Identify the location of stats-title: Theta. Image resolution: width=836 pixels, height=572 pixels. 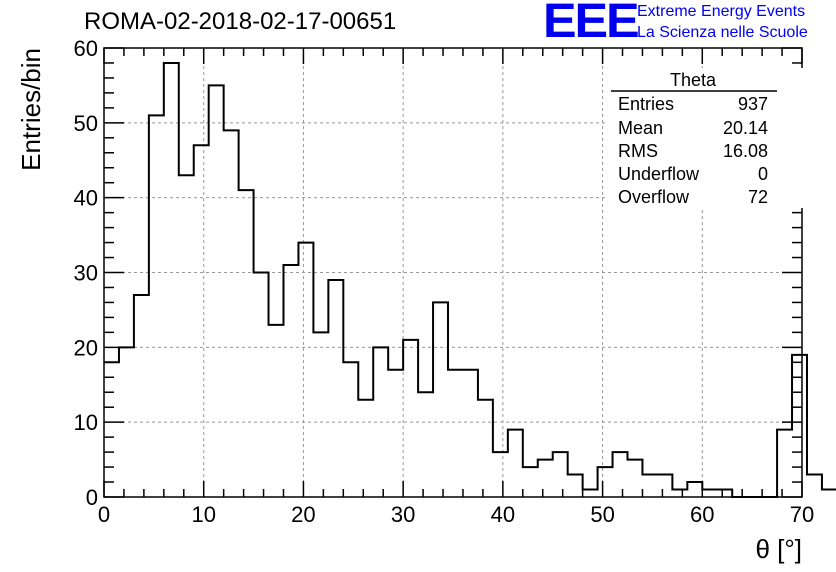
(693, 80).